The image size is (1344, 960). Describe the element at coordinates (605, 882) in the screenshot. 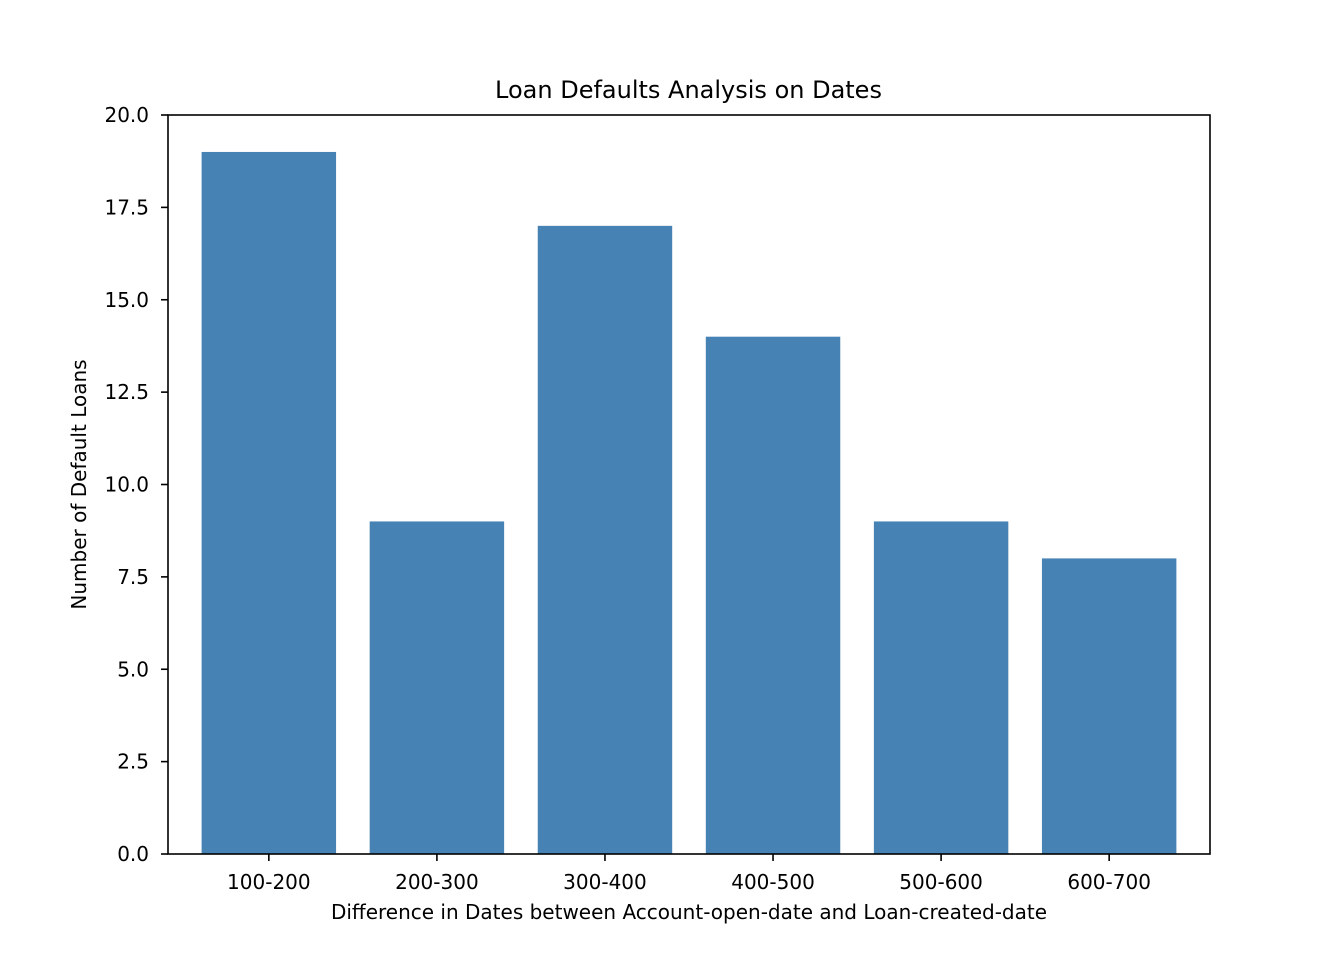

I see `x-tick-label: 300-400` at that location.